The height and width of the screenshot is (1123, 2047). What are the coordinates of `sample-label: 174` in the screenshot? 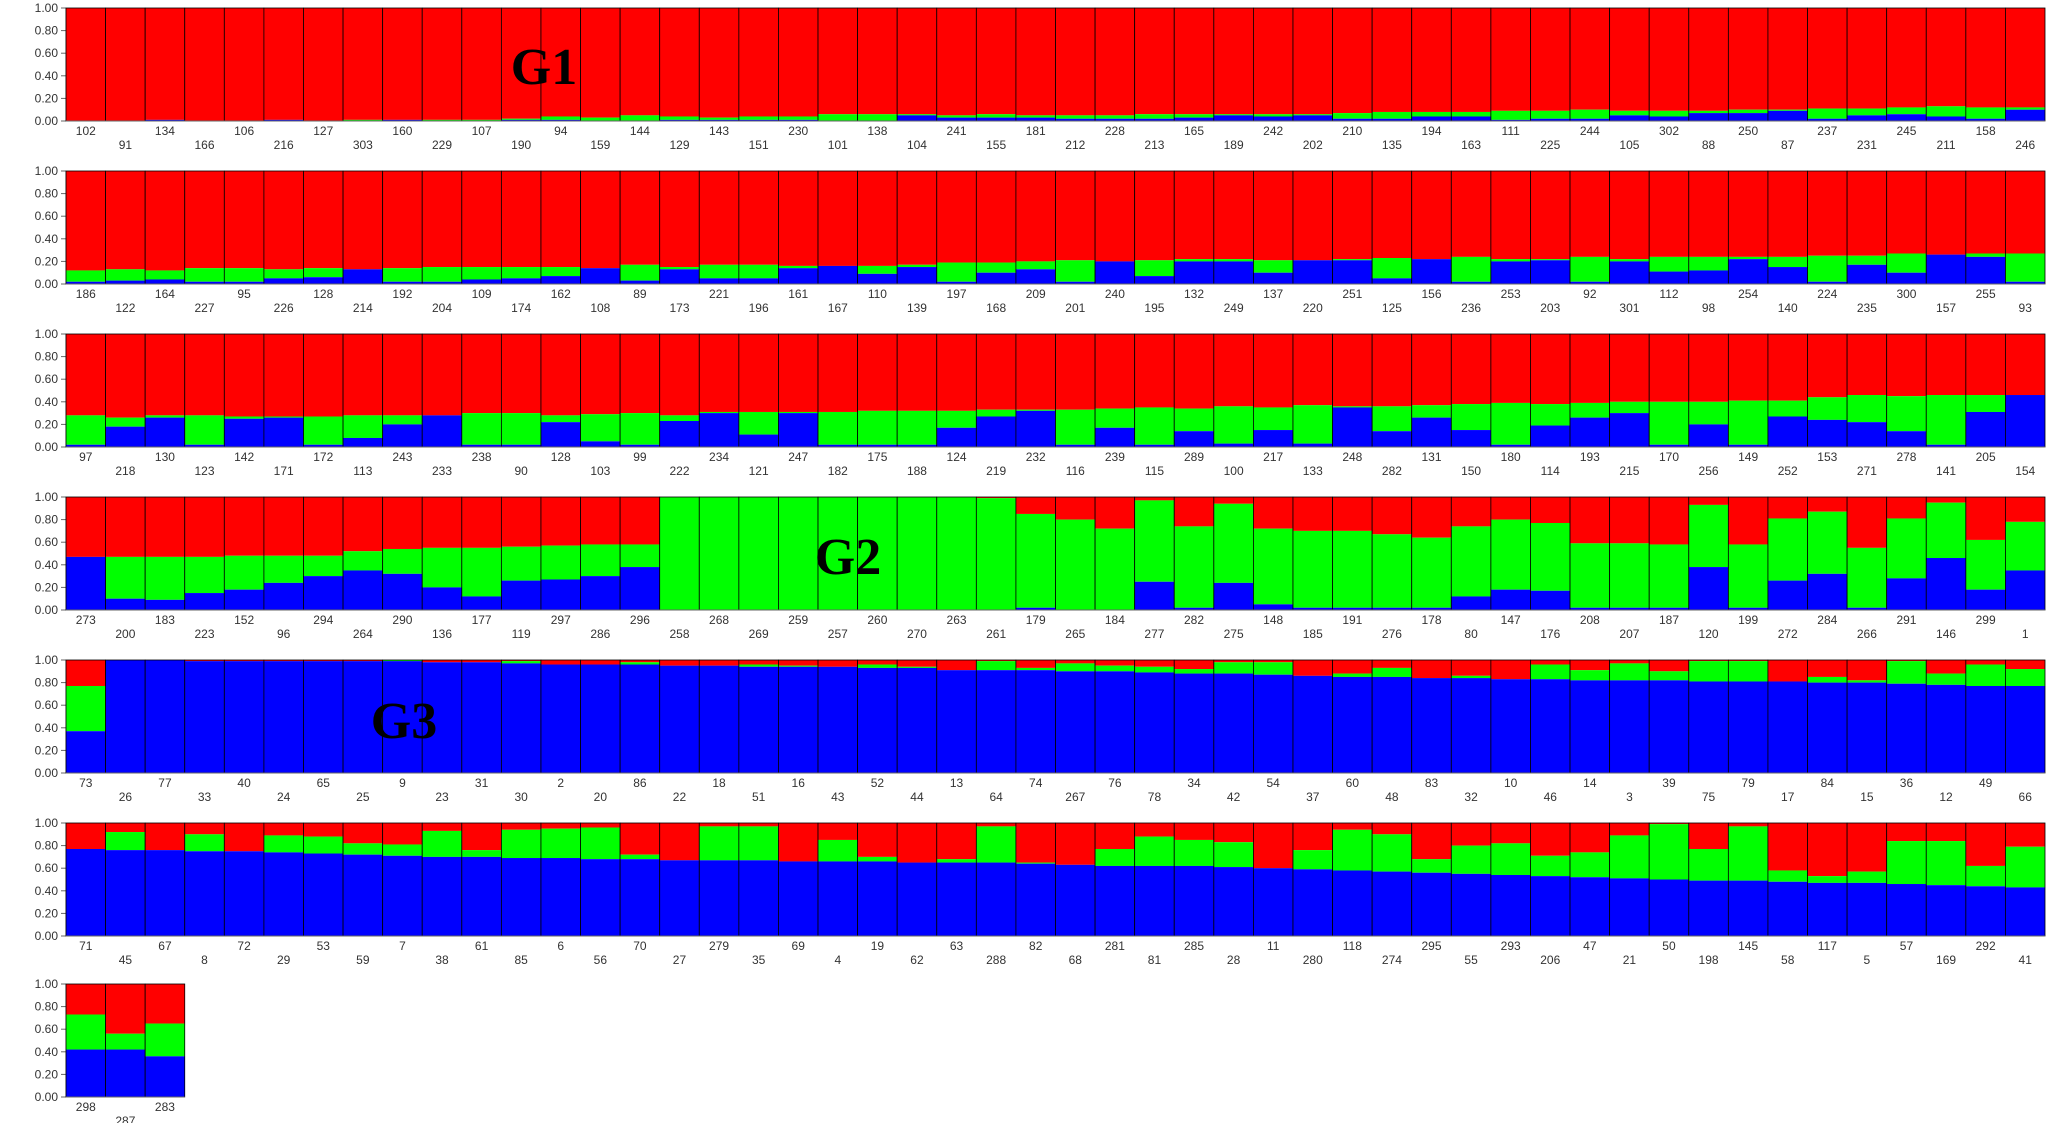 It's located at (521, 308).